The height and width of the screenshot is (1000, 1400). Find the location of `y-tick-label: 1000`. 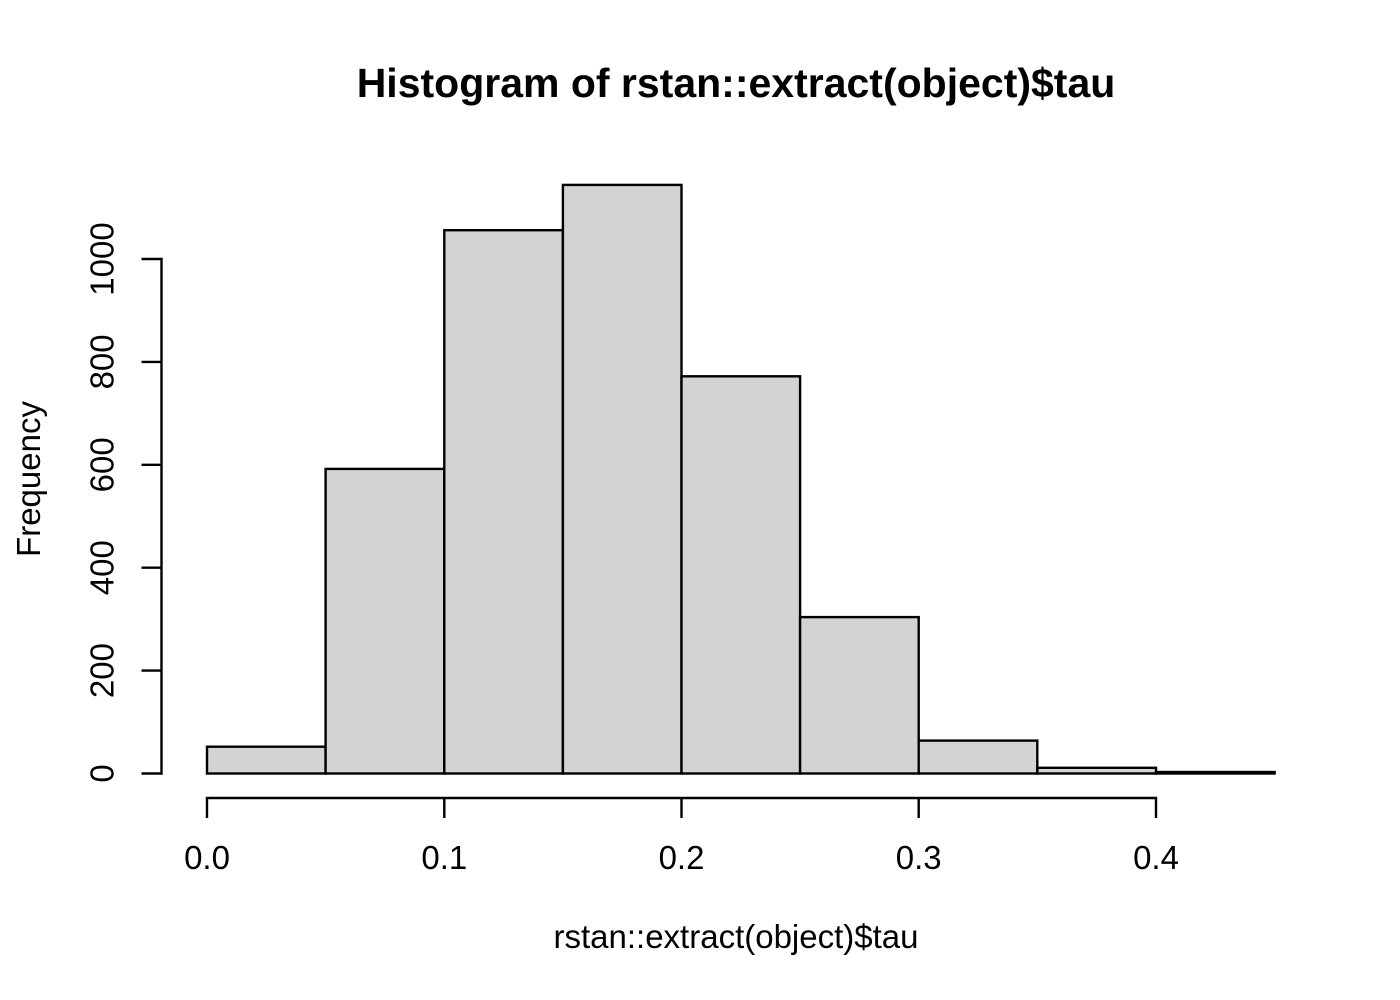

y-tick-label: 1000 is located at coordinates (102, 258).